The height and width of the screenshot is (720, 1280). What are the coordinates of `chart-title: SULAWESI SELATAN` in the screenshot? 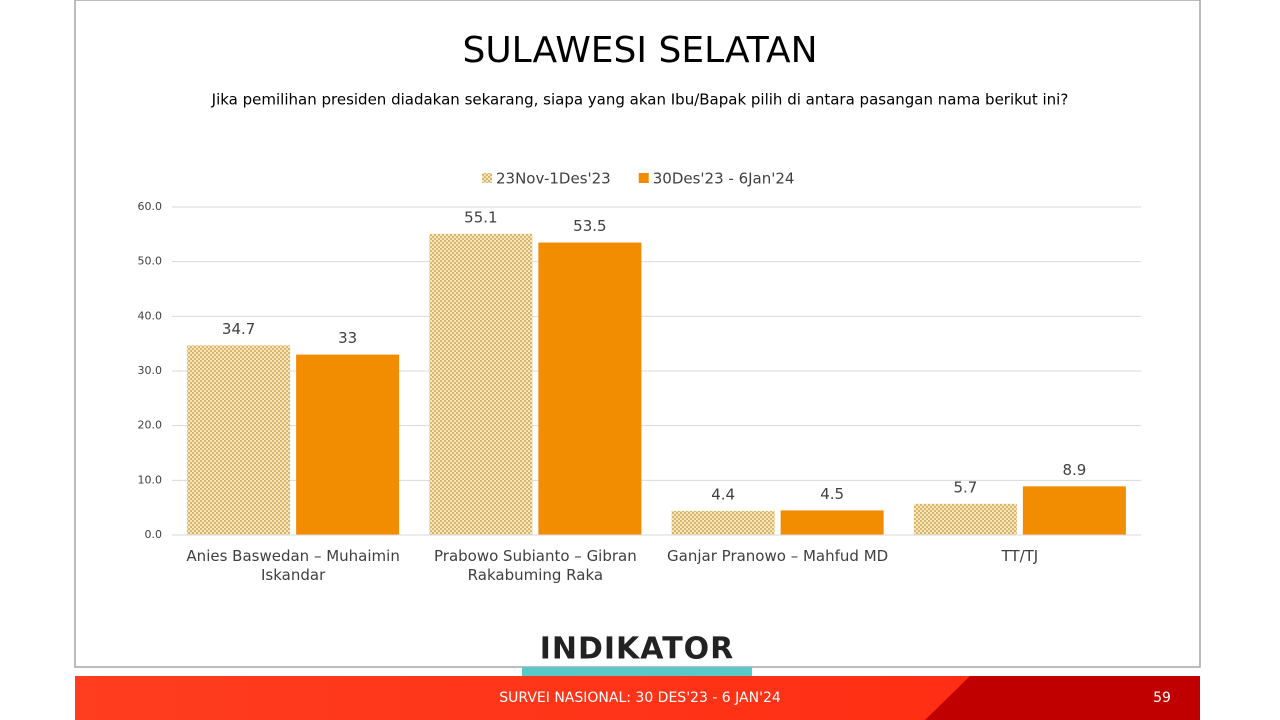 It's located at (639, 50).